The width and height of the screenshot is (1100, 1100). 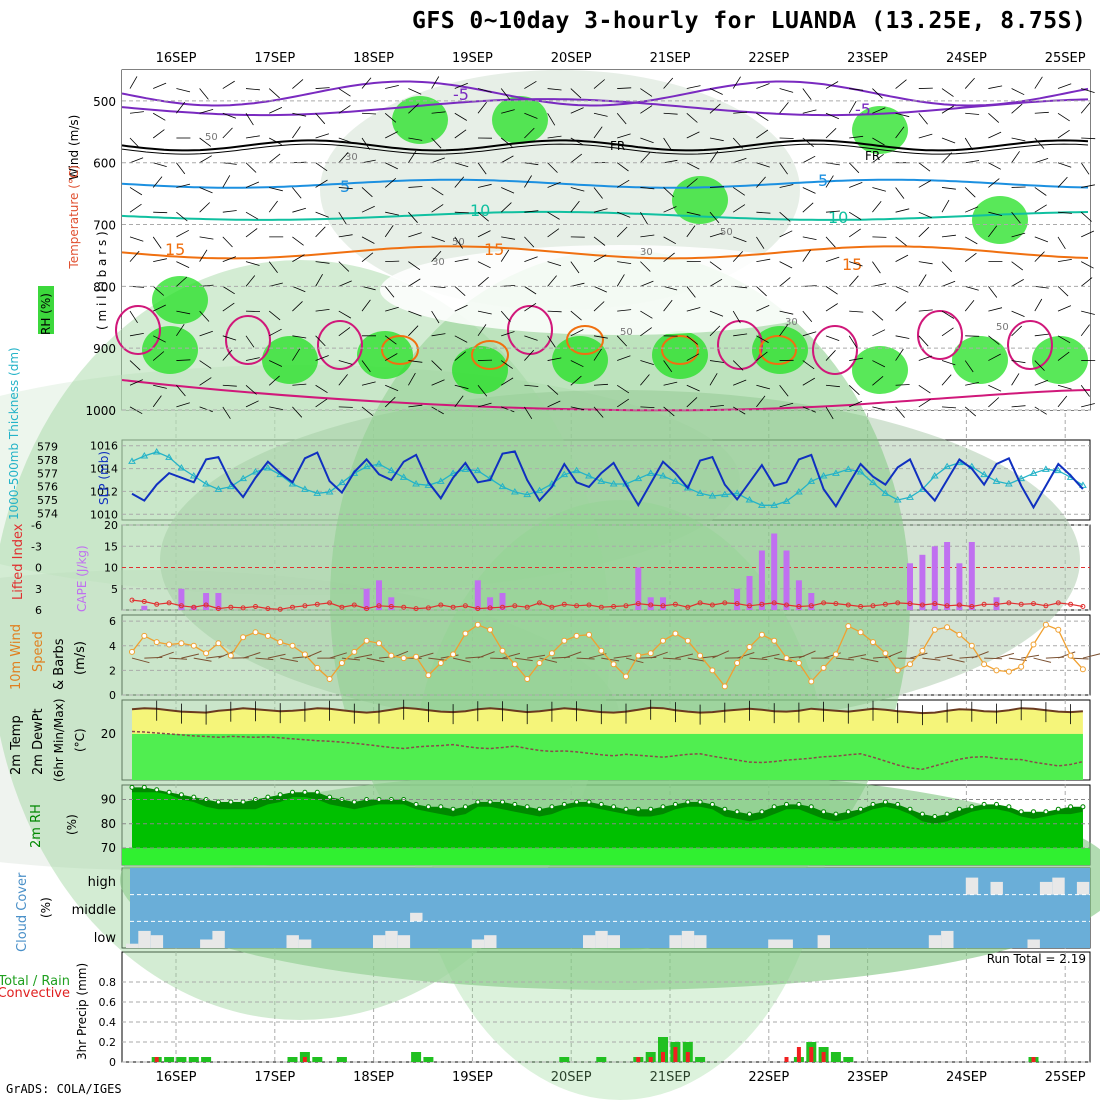 I want to click on temp-tick-label: 20, so click(x=108, y=734).